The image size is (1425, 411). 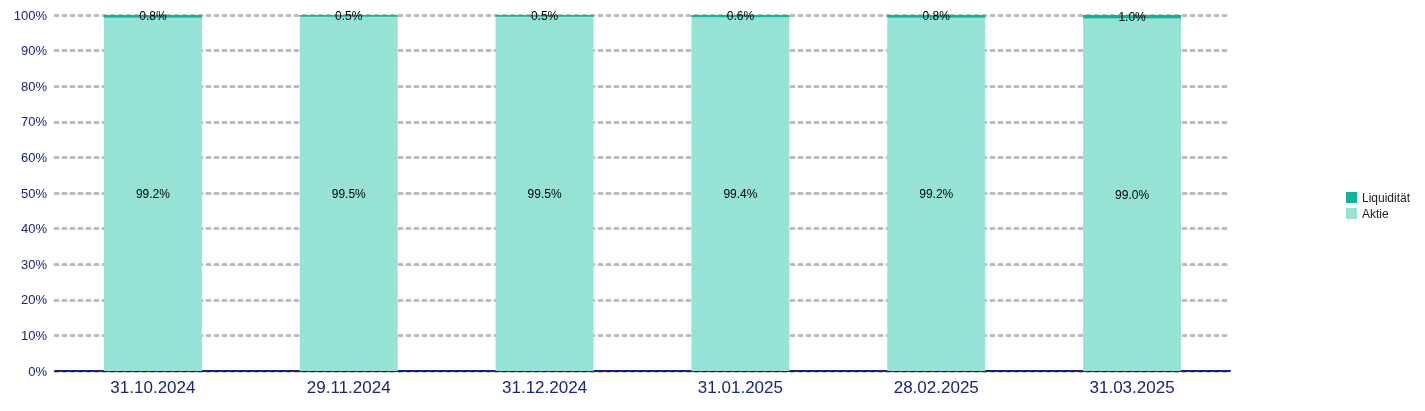 I want to click on y-tick-label: 20%, so click(x=34, y=300).